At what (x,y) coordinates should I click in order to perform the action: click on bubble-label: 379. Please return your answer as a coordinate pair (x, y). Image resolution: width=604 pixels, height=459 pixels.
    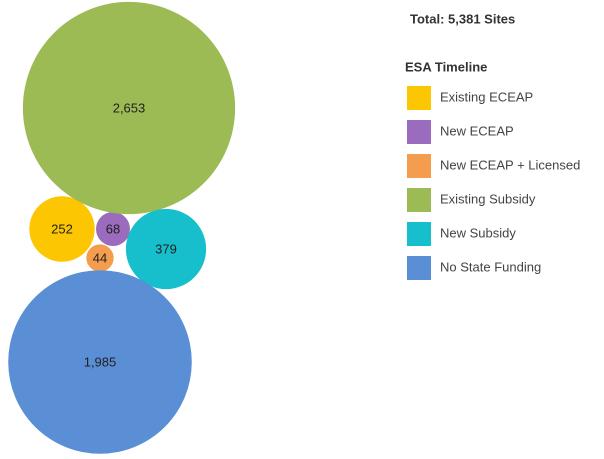
    Looking at the image, I should click on (166, 248).